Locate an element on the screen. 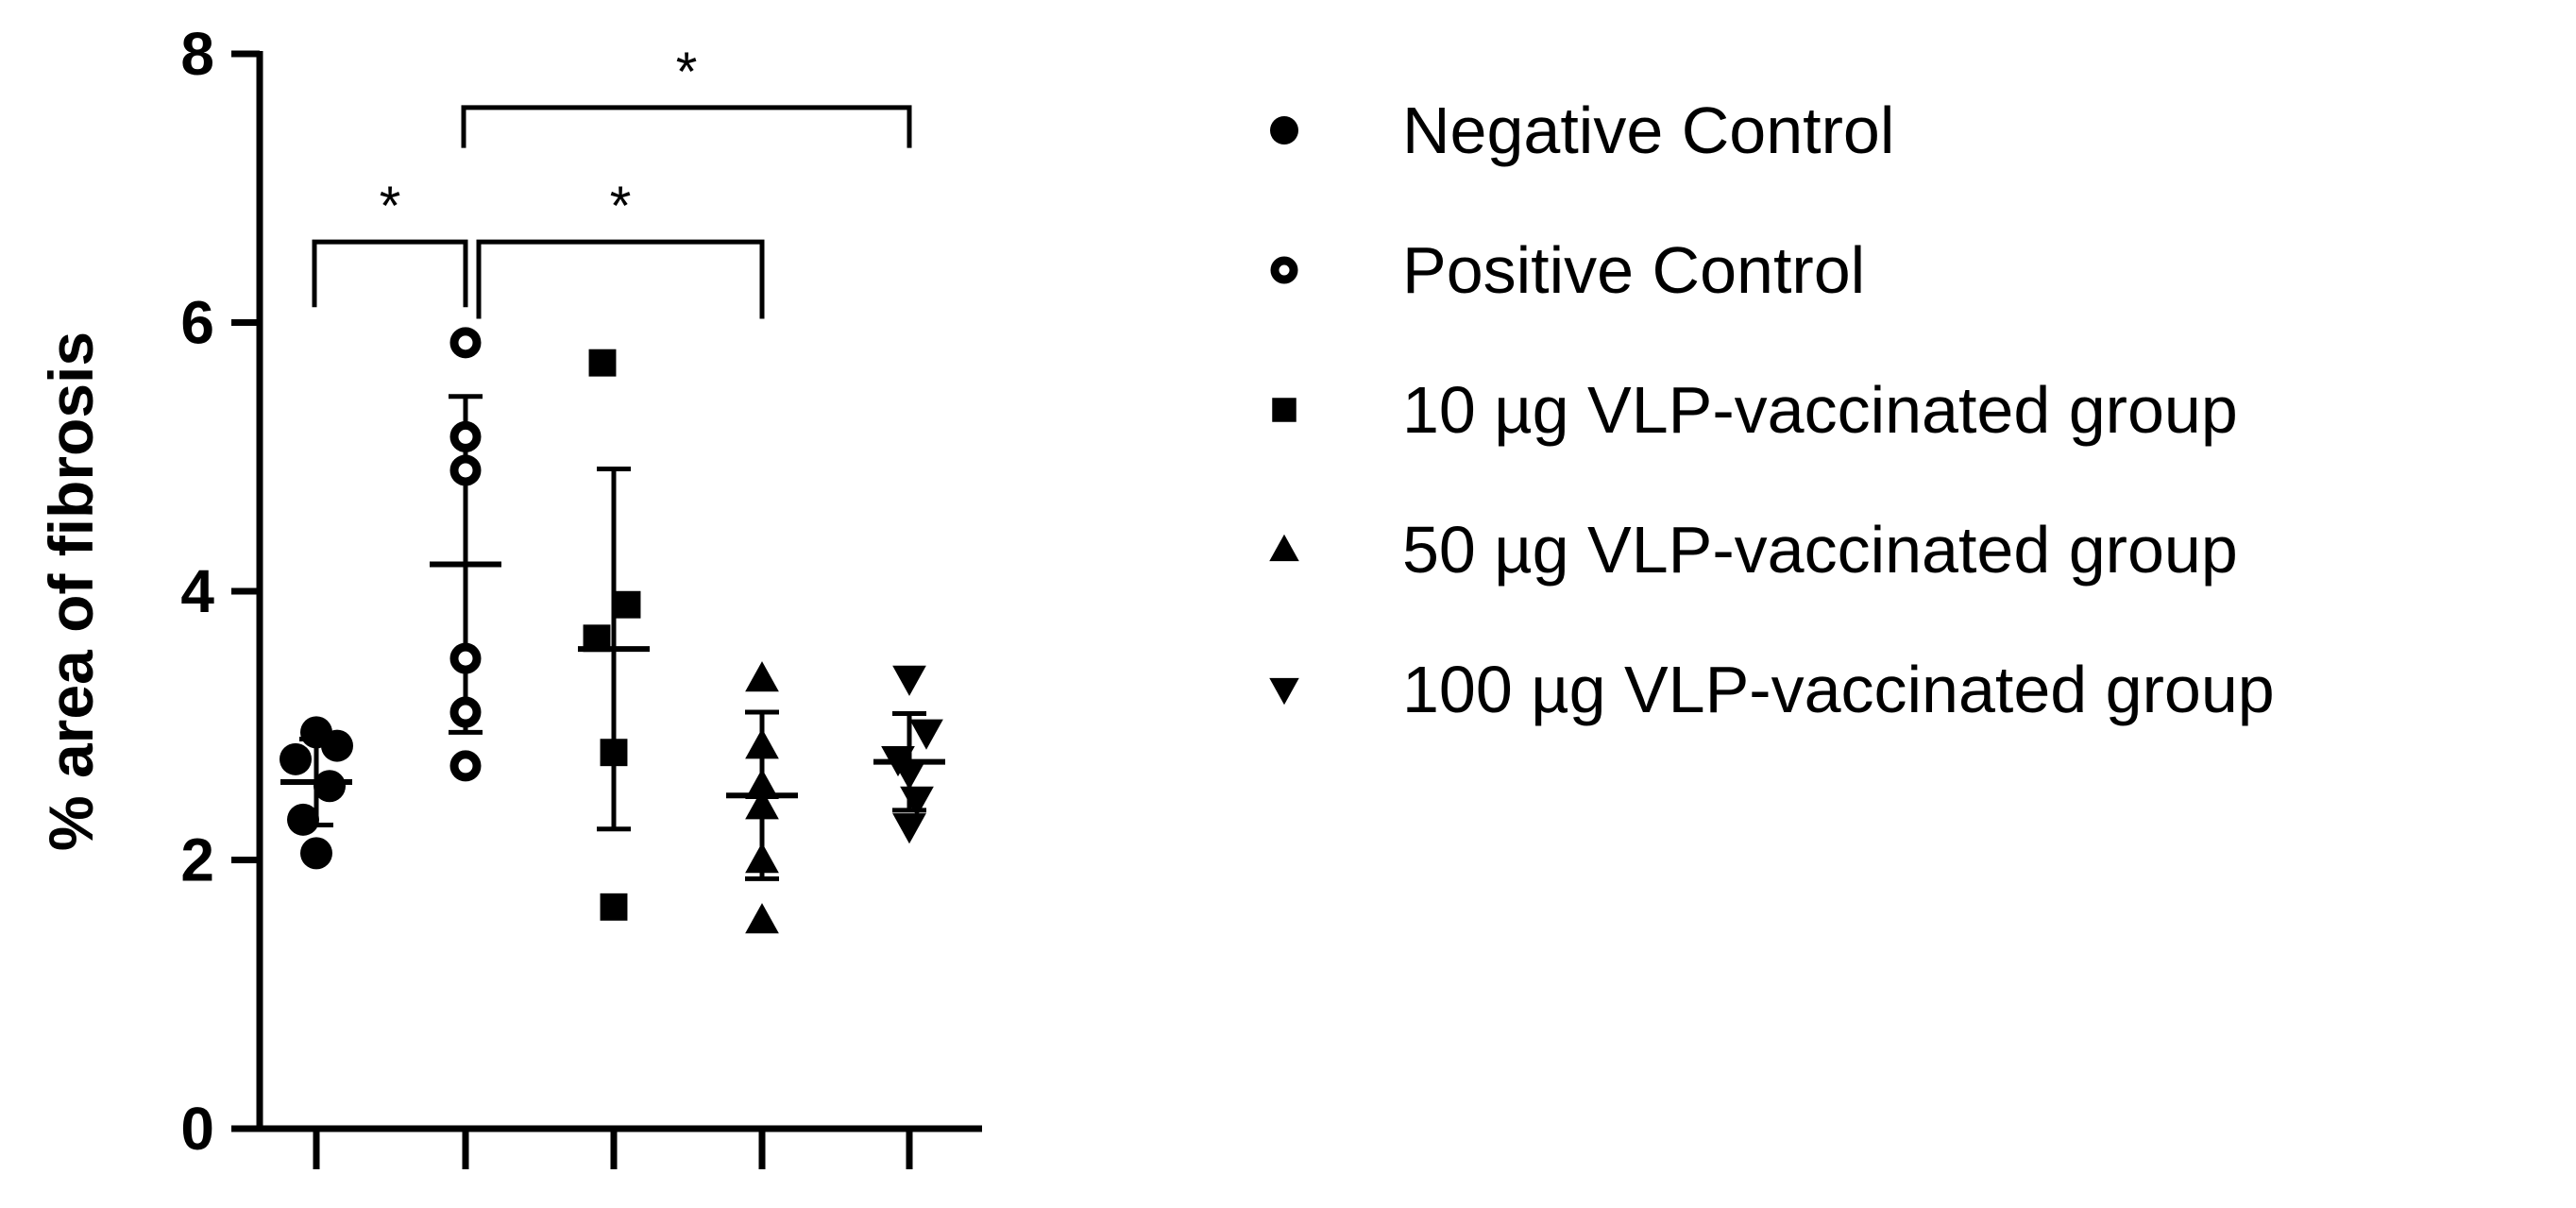 The width and height of the screenshot is (2576, 1208). y-axis-label: % area of fibrosis is located at coordinates (71, 591).